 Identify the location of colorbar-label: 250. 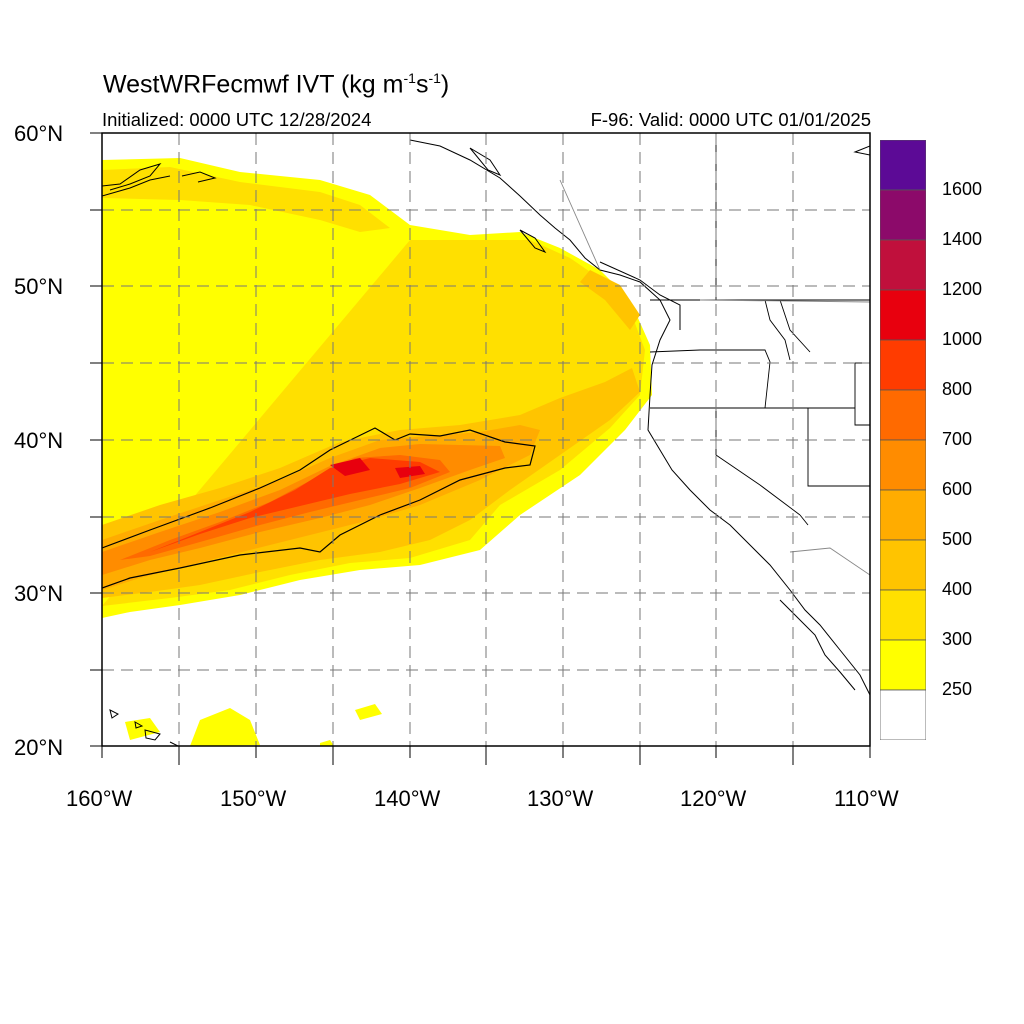
(957, 689).